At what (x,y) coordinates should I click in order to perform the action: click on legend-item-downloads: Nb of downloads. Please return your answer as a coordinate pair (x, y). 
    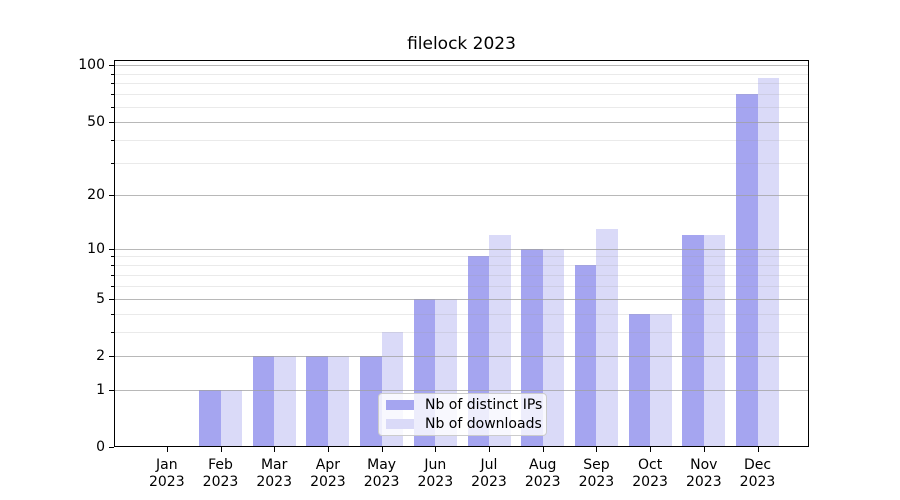
    Looking at the image, I should click on (466, 424).